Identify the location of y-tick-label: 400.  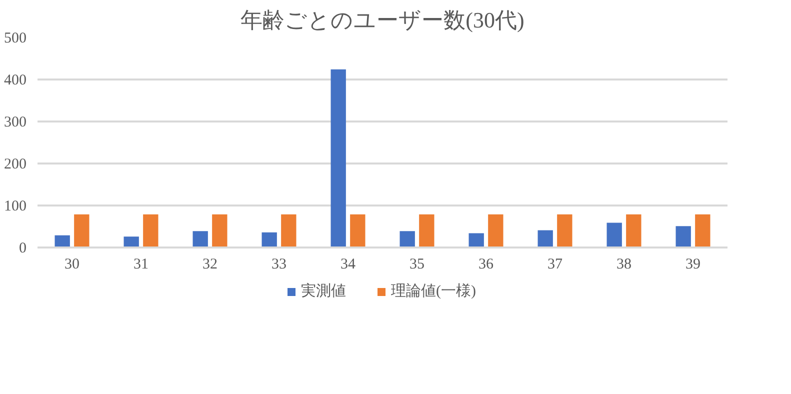
(15, 80).